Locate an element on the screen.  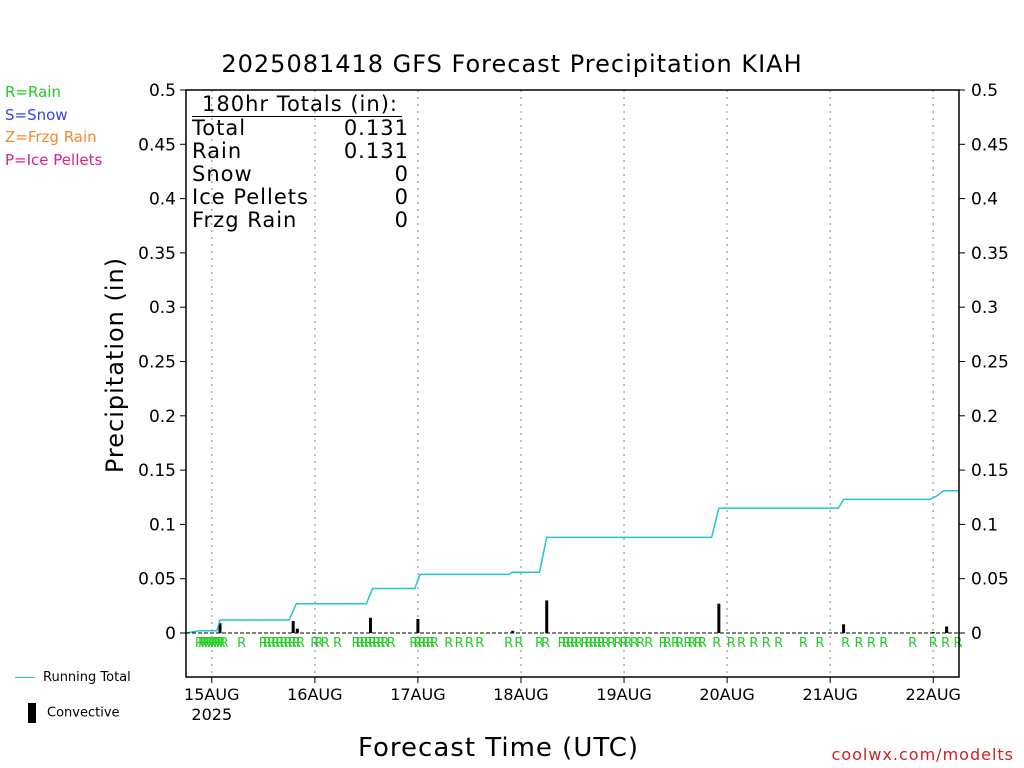
convective-swatch is located at coordinates (32, 713).